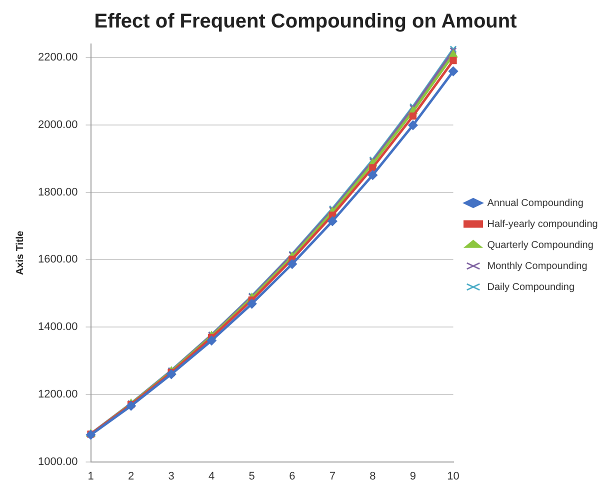  I want to click on y-axis-title: Axis Title, so click(20, 253).